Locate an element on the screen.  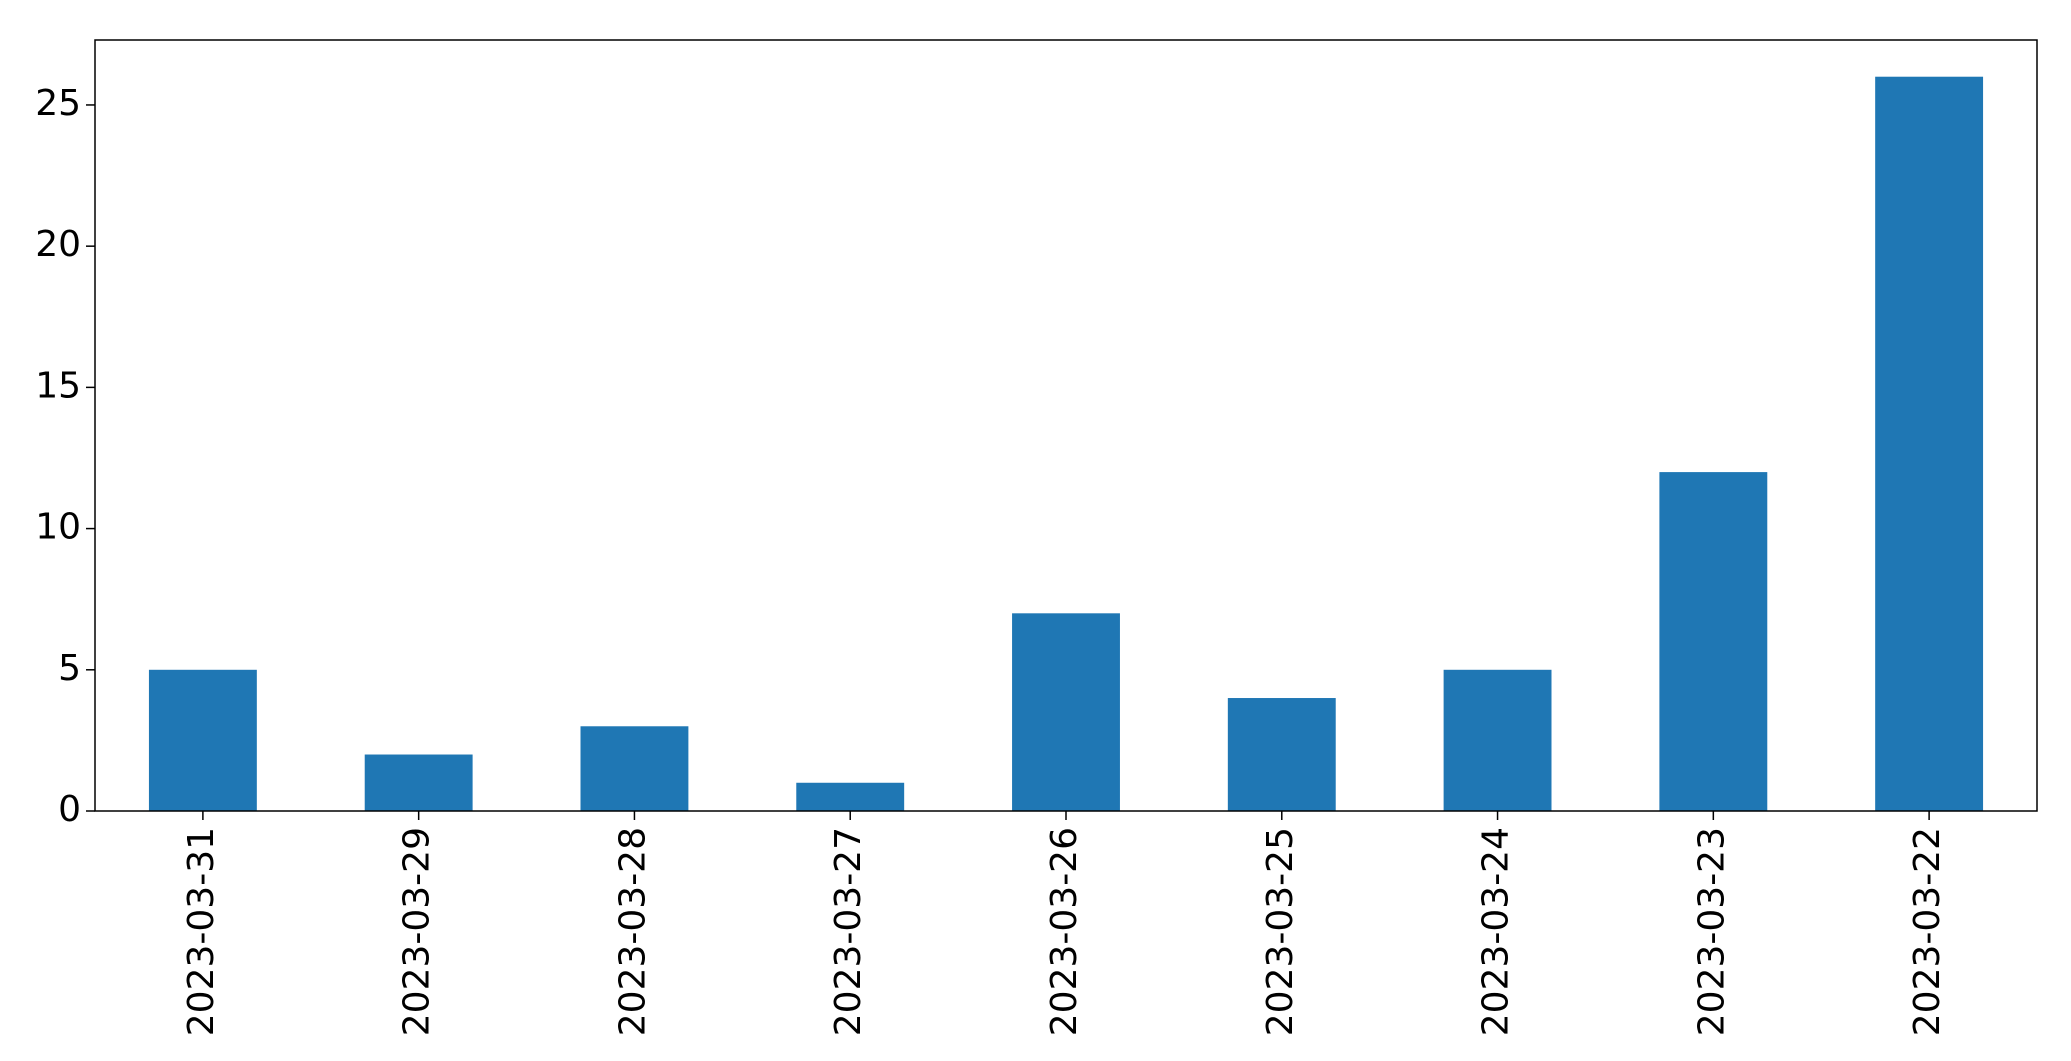
y-tick-label: 0 is located at coordinates (69, 809).